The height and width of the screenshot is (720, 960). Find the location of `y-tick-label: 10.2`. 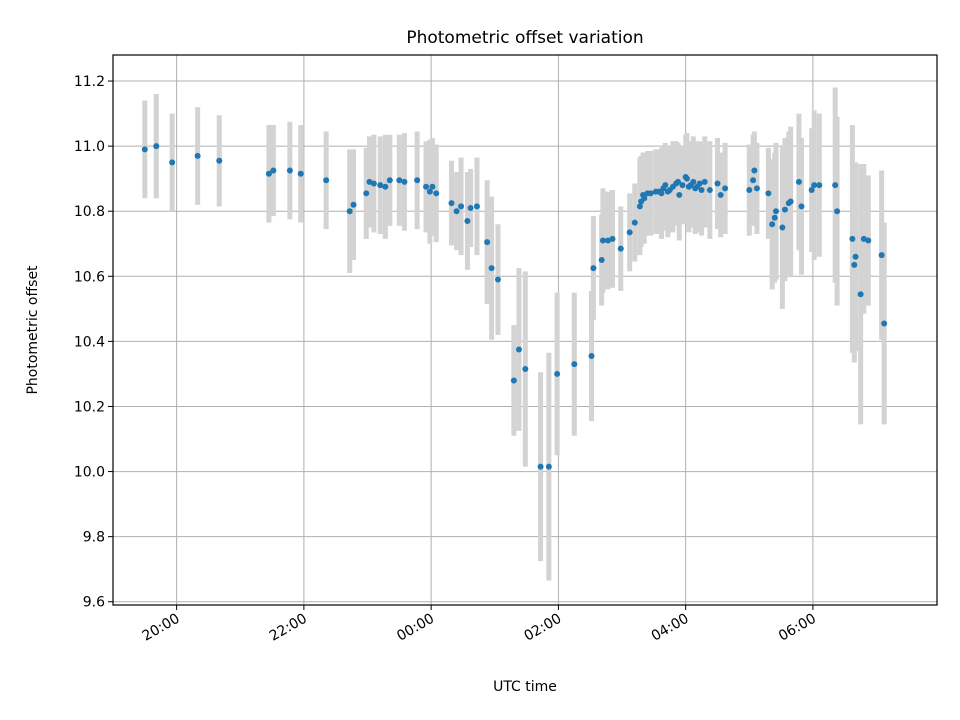

y-tick-label: 10.2 is located at coordinates (89, 407).